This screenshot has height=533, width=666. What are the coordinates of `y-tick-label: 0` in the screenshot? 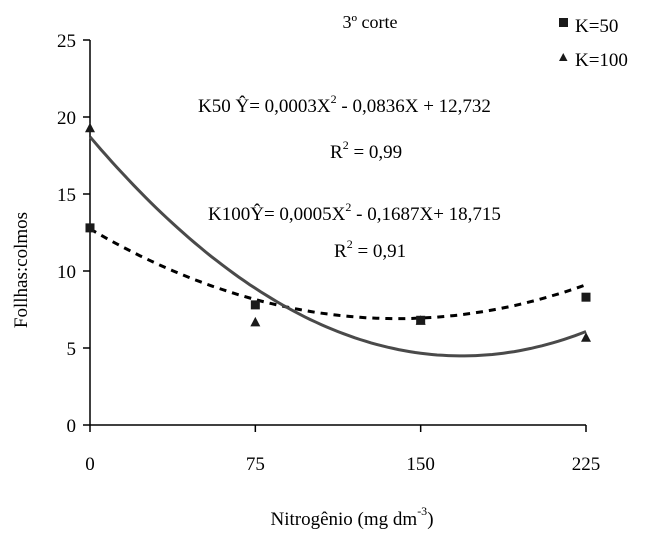 It's located at (72, 426).